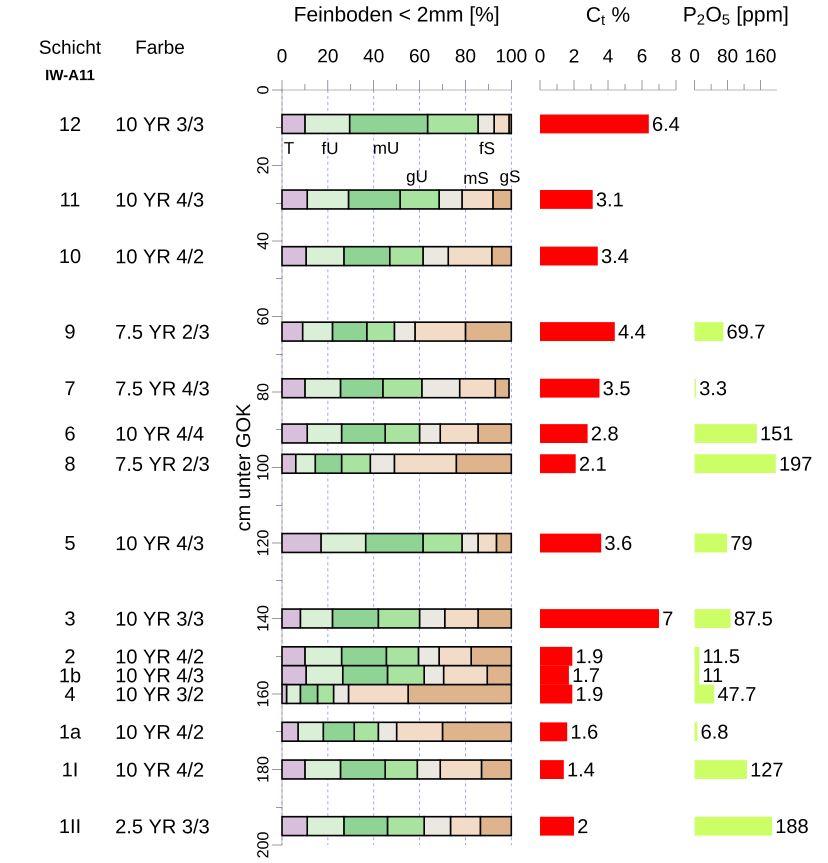  What do you see at coordinates (416, 178) in the screenshot?
I see `series-label: gU` at bounding box center [416, 178].